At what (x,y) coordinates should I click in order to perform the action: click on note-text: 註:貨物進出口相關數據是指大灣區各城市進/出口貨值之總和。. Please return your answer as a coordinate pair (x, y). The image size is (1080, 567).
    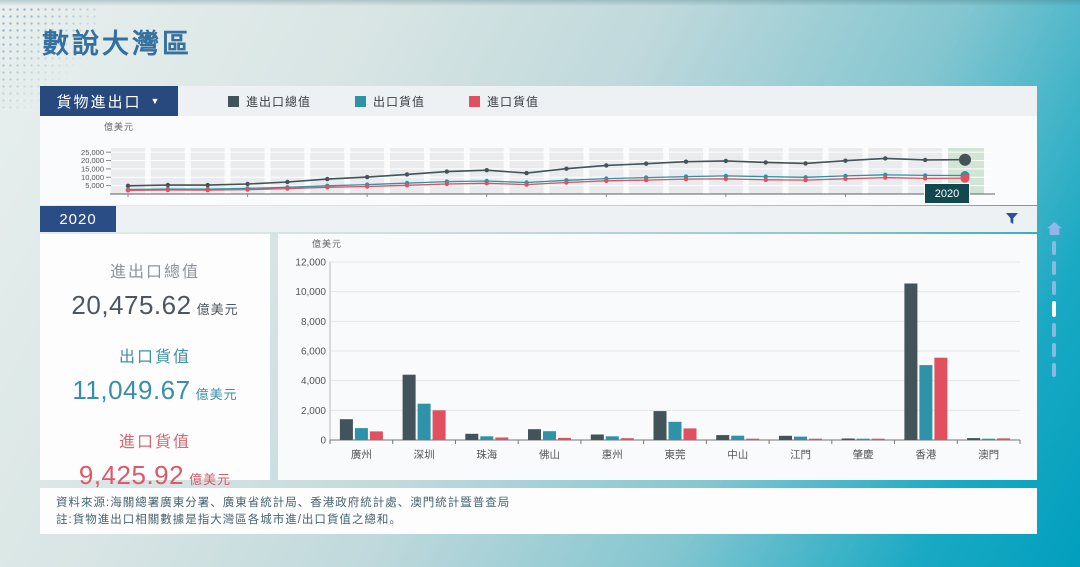
    Looking at the image, I should click on (229, 520).